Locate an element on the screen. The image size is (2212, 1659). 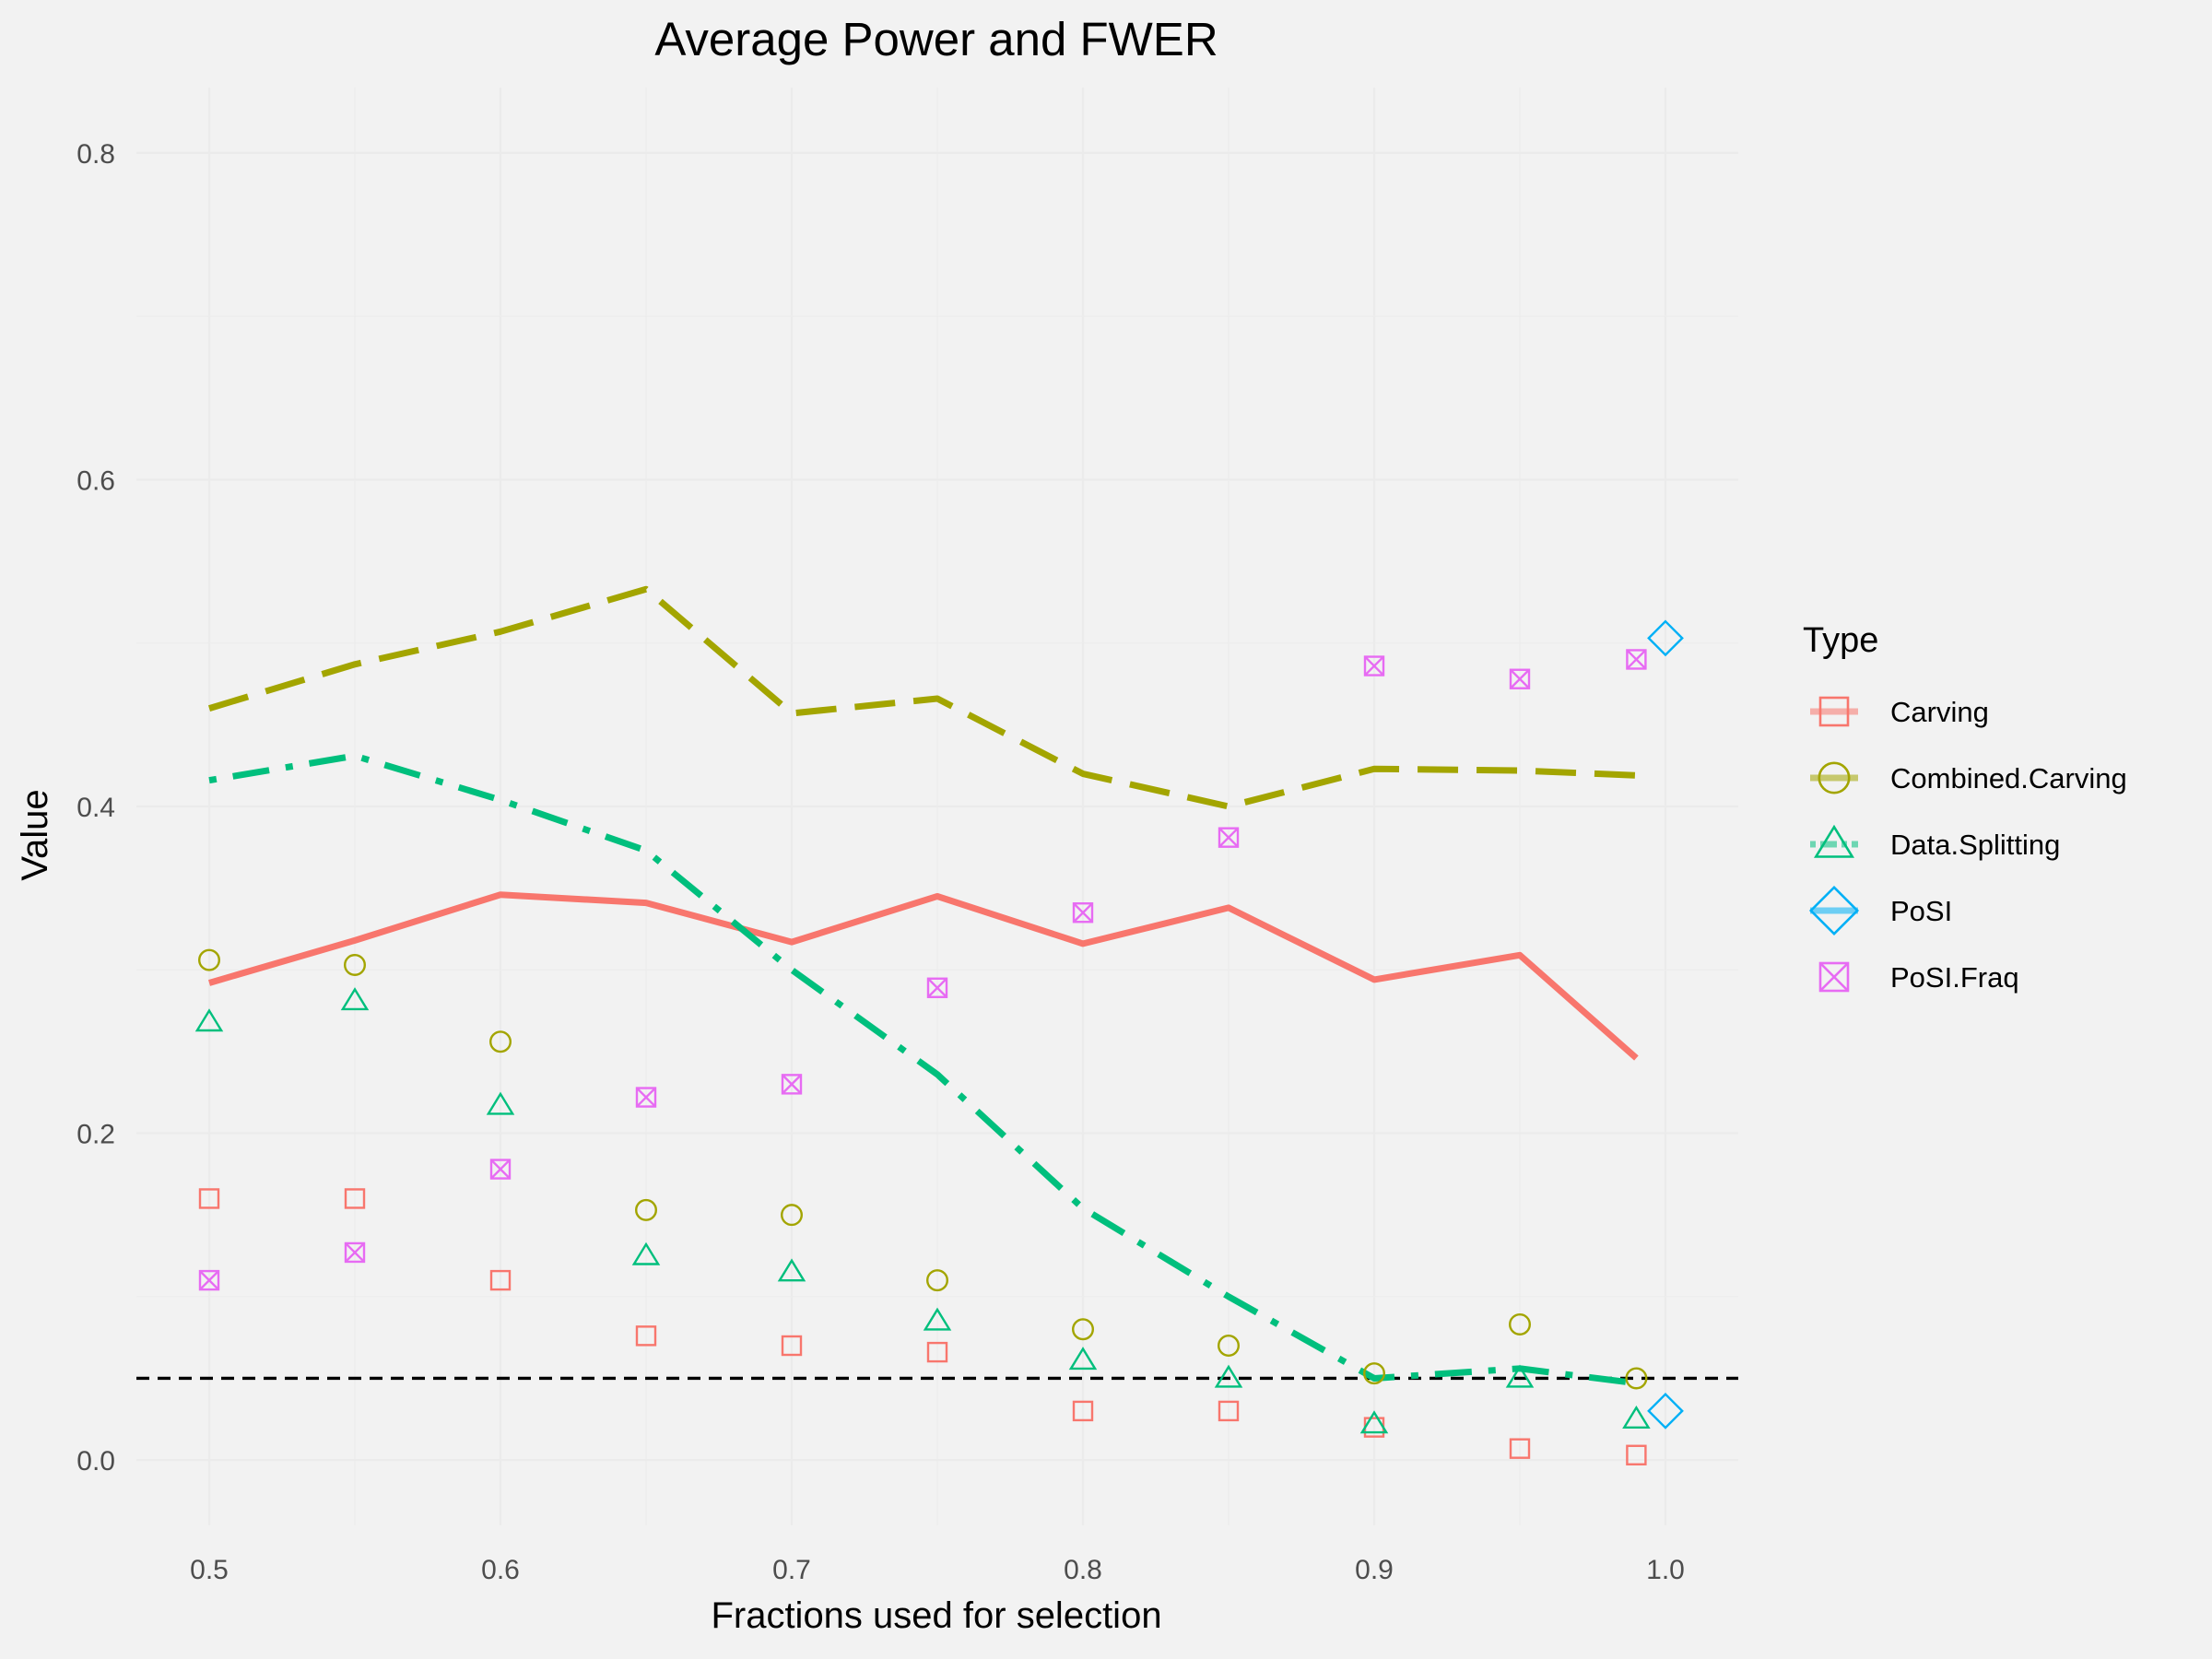
legend-item-combined-carving: Combined.Carving is located at coordinates (1968, 777).